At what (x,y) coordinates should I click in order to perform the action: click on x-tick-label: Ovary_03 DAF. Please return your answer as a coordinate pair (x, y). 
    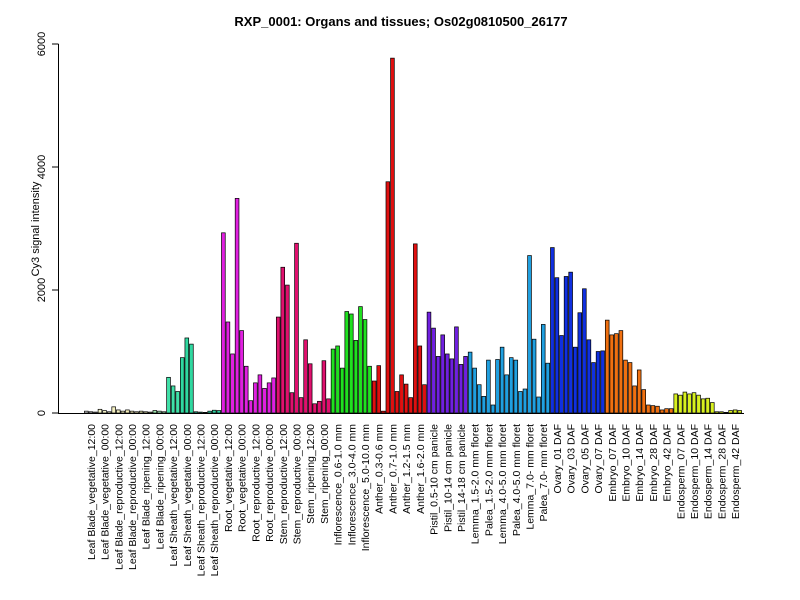
    Looking at the image, I should click on (572, 458).